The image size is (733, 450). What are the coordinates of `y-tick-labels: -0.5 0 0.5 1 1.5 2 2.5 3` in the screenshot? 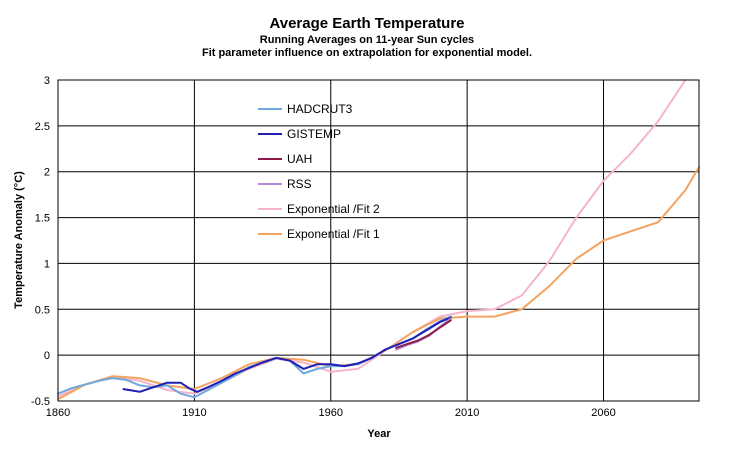 It's located at (40, 241).